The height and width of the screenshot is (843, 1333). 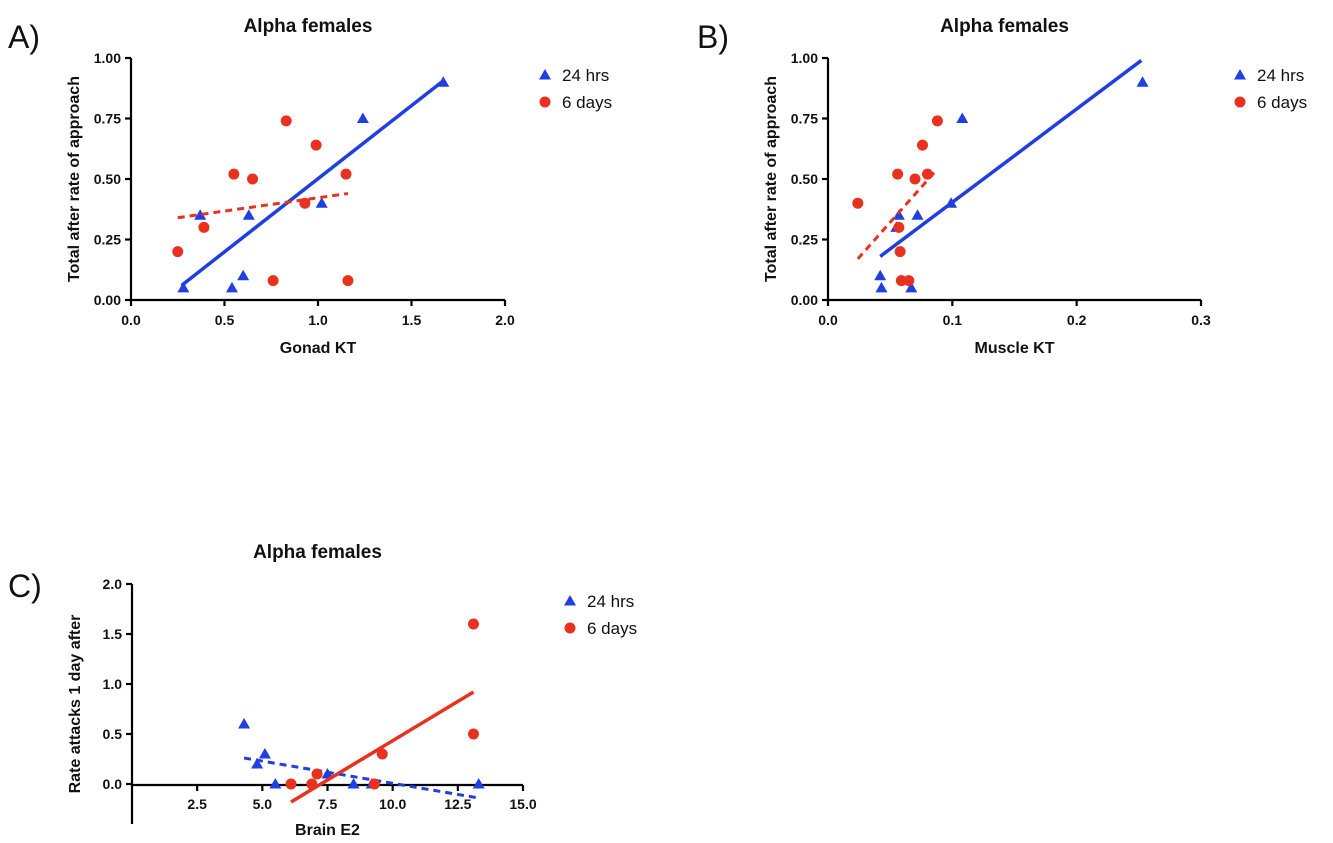 I want to click on y-tick-label: 1.0, so click(x=113, y=684).